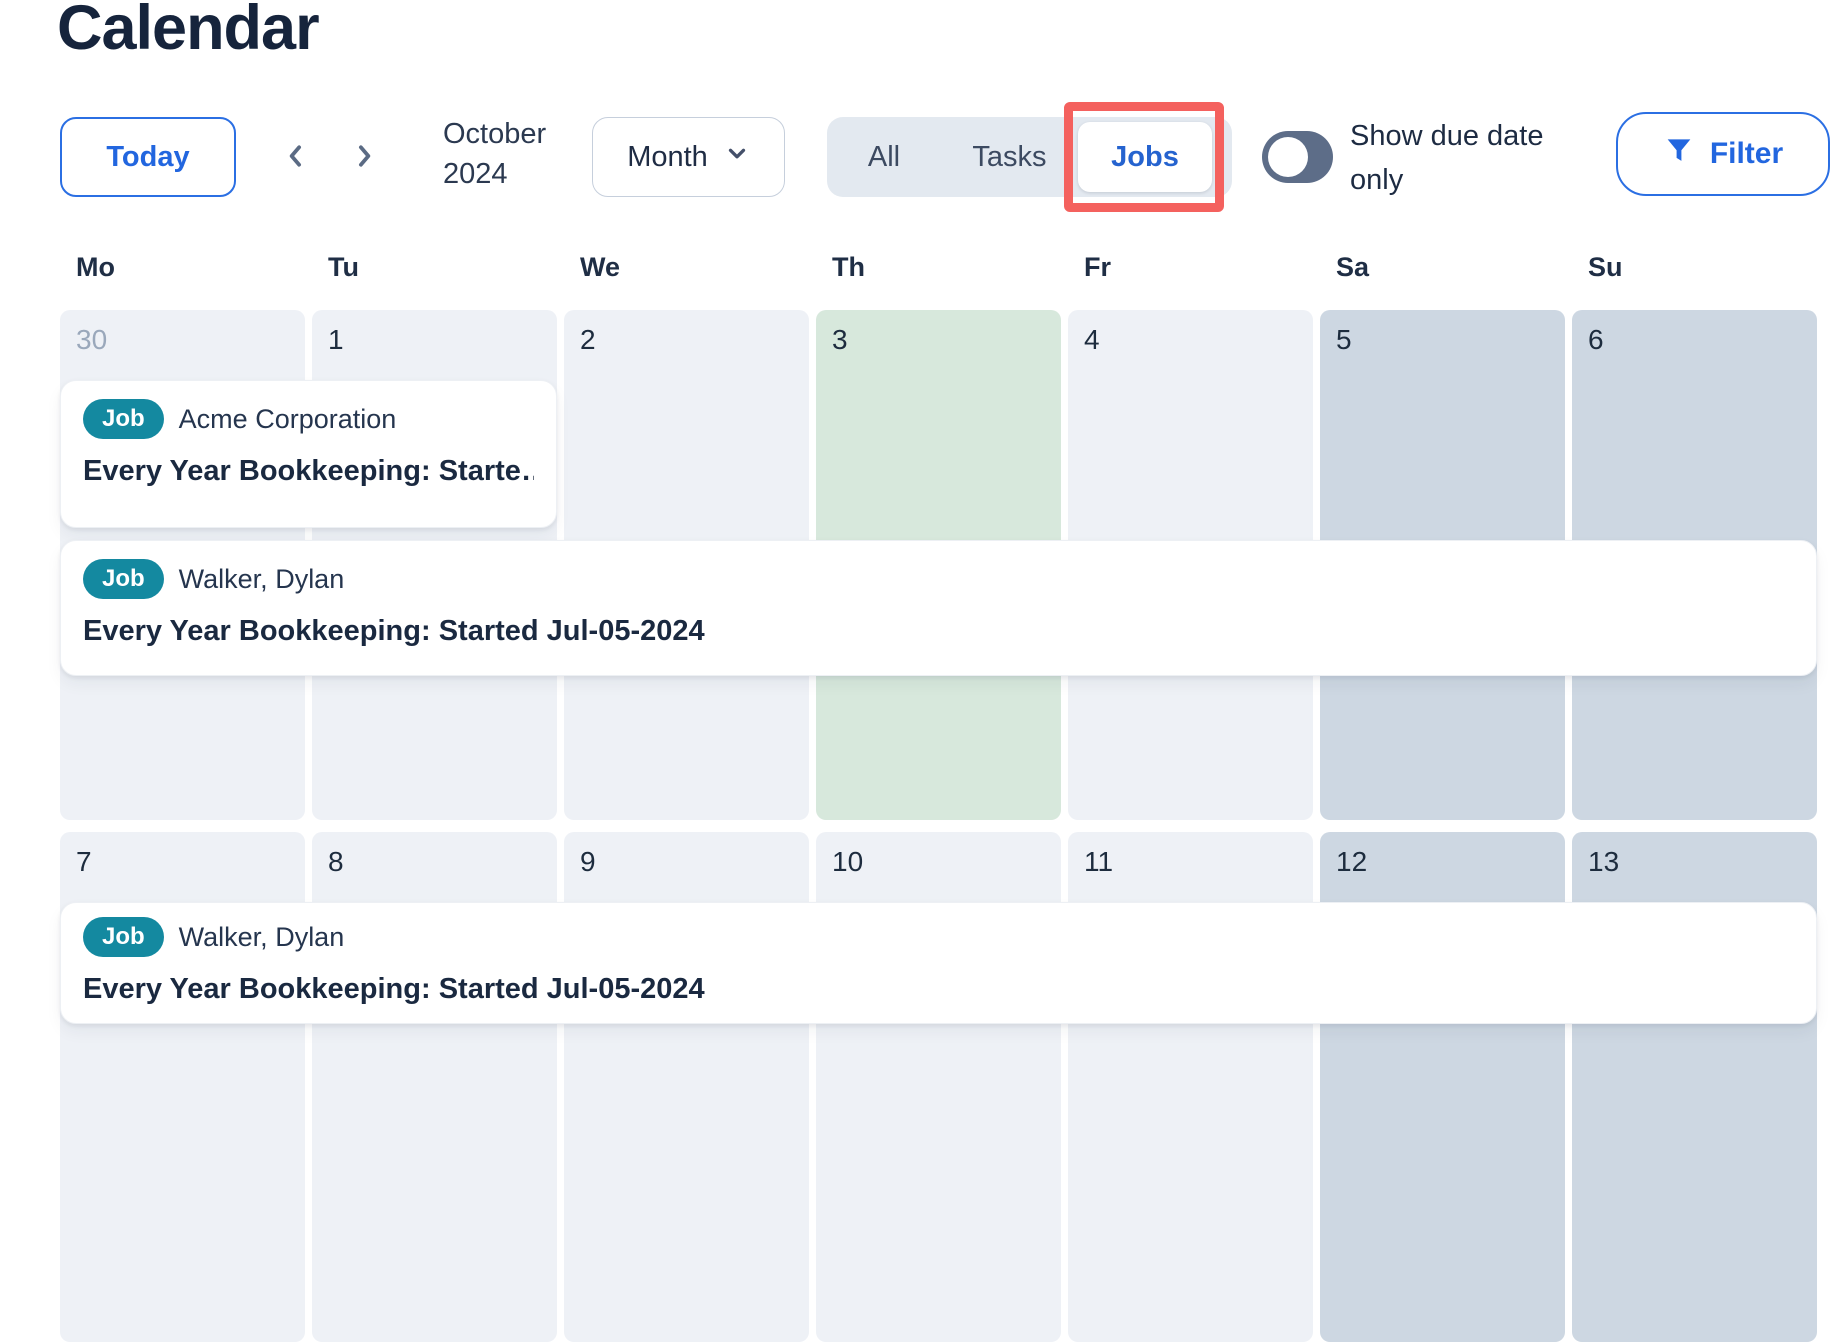  What do you see at coordinates (343, 267) in the screenshot?
I see `dow-label-tu: Tu` at bounding box center [343, 267].